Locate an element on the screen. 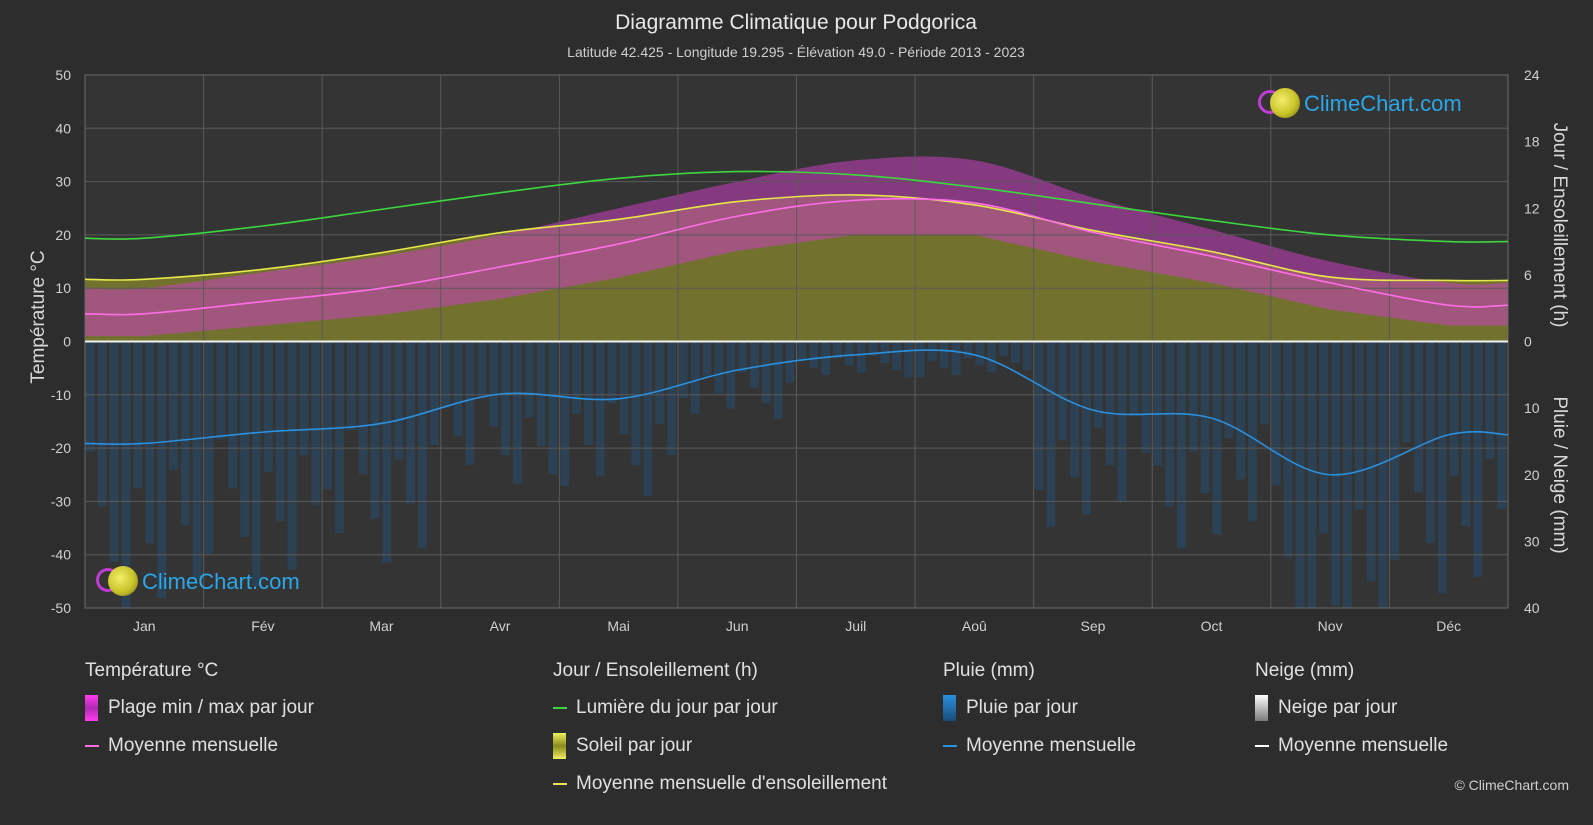  legend-sunshine: Soleil par jour is located at coordinates (720, 746).